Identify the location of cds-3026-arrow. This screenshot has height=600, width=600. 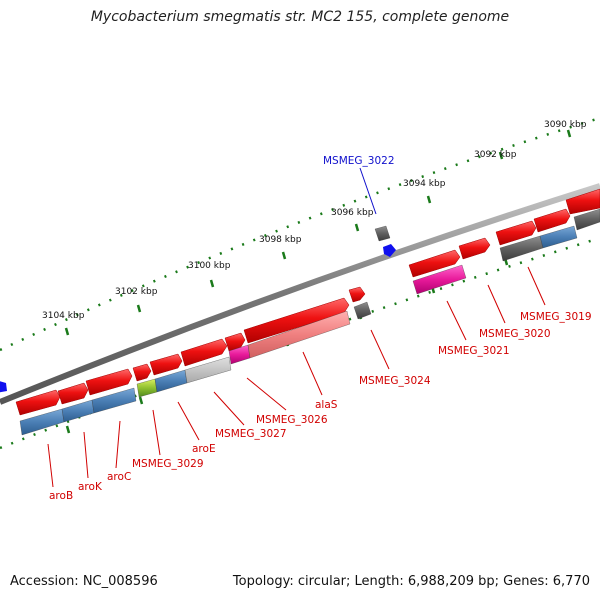
(235, 342).